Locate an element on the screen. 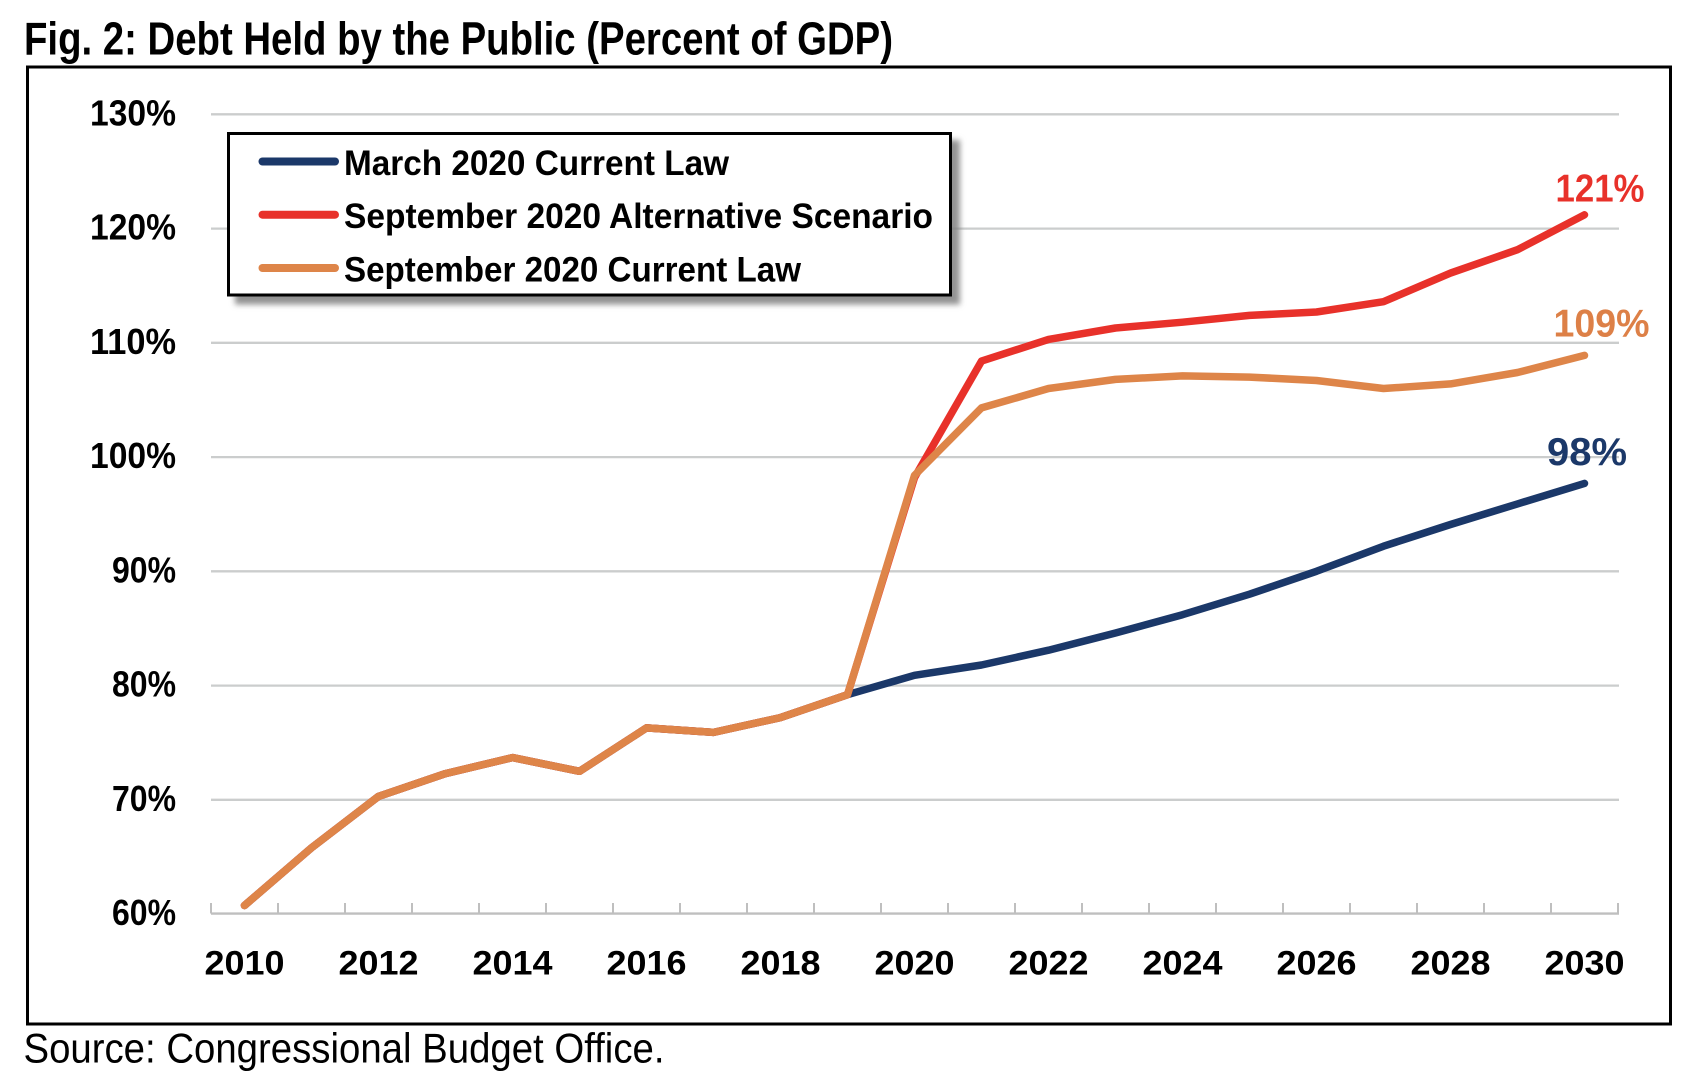  svg-text: 121% is located at coordinates (1600, 188).